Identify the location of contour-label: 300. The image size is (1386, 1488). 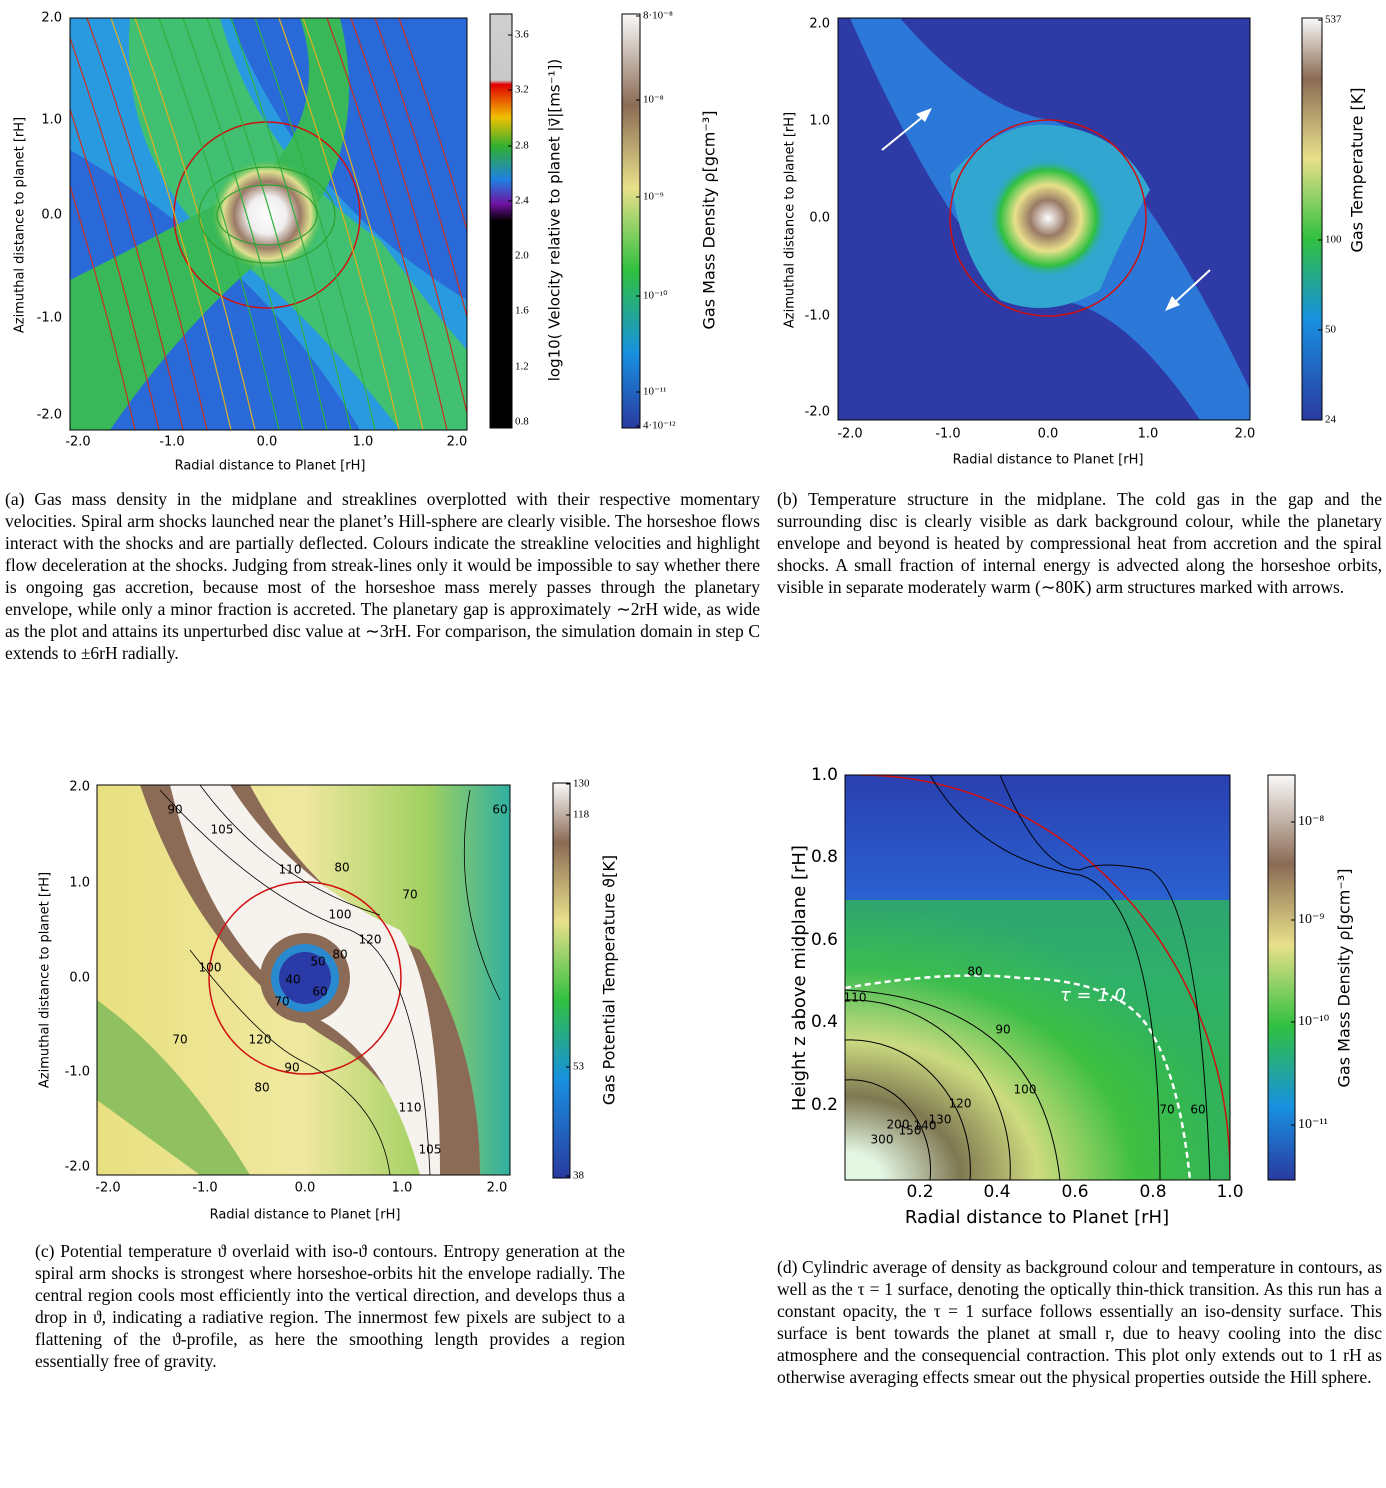
(882, 1140).